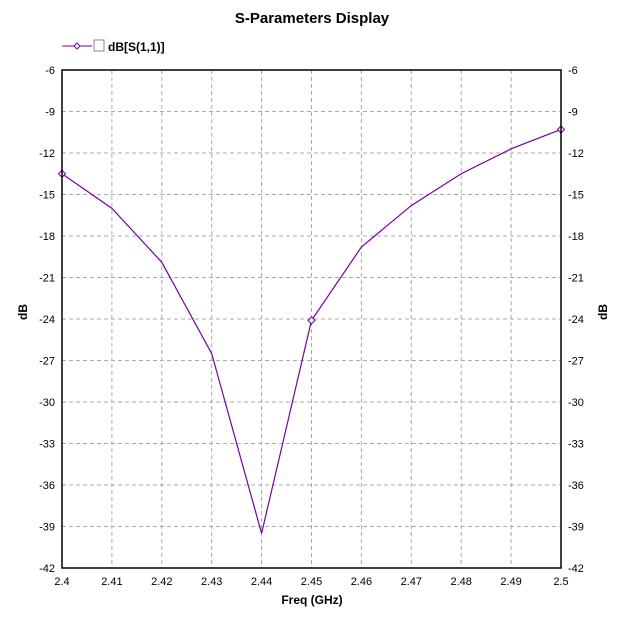 The height and width of the screenshot is (638, 628). Describe the element at coordinates (99, 45) in the screenshot. I see `legend-checkbox` at that location.